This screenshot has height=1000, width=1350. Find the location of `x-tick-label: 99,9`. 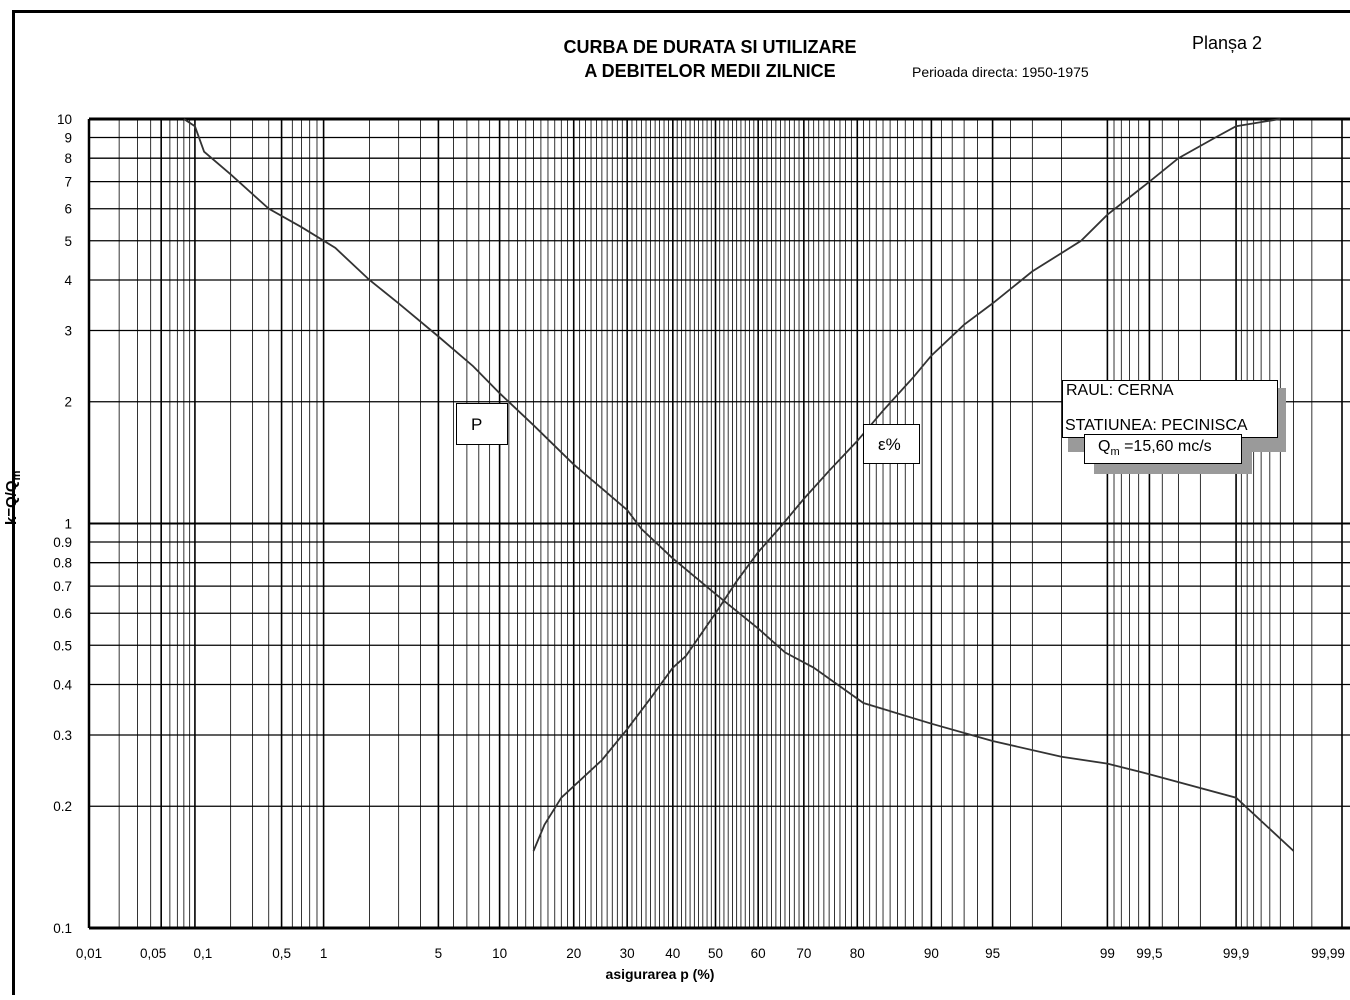

x-tick-label: 99,9 is located at coordinates (1236, 953).